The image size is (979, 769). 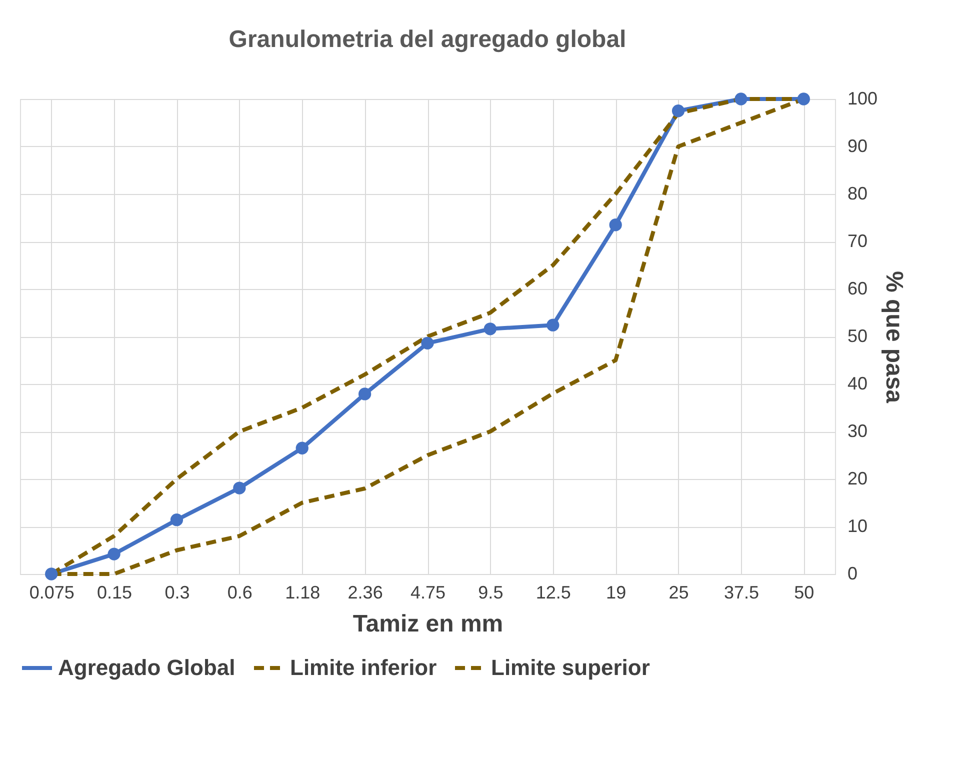 I want to click on y-tick-label: 10, so click(x=858, y=526).